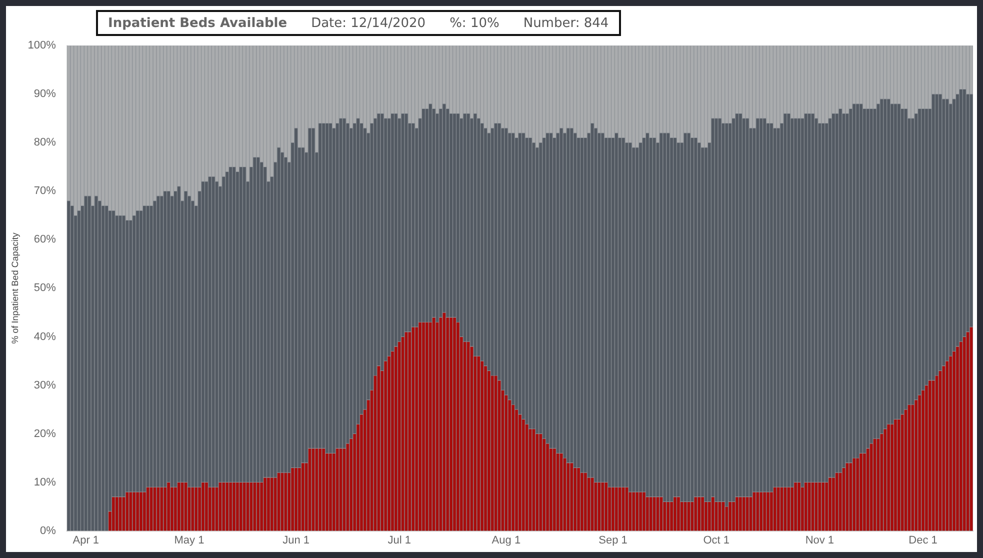 The height and width of the screenshot is (558, 983). I want to click on x-tick-label: Sep 1, so click(613, 540).